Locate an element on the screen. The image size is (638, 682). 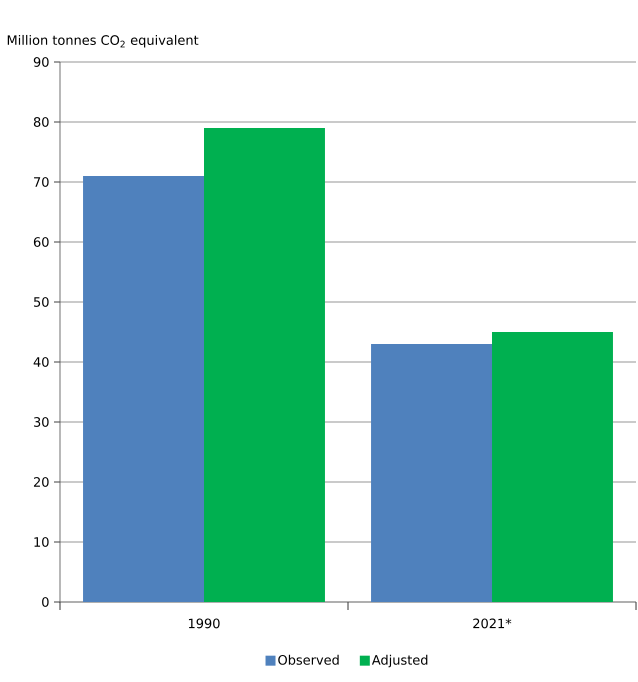
legend-label: Adjusted is located at coordinates (400, 661).